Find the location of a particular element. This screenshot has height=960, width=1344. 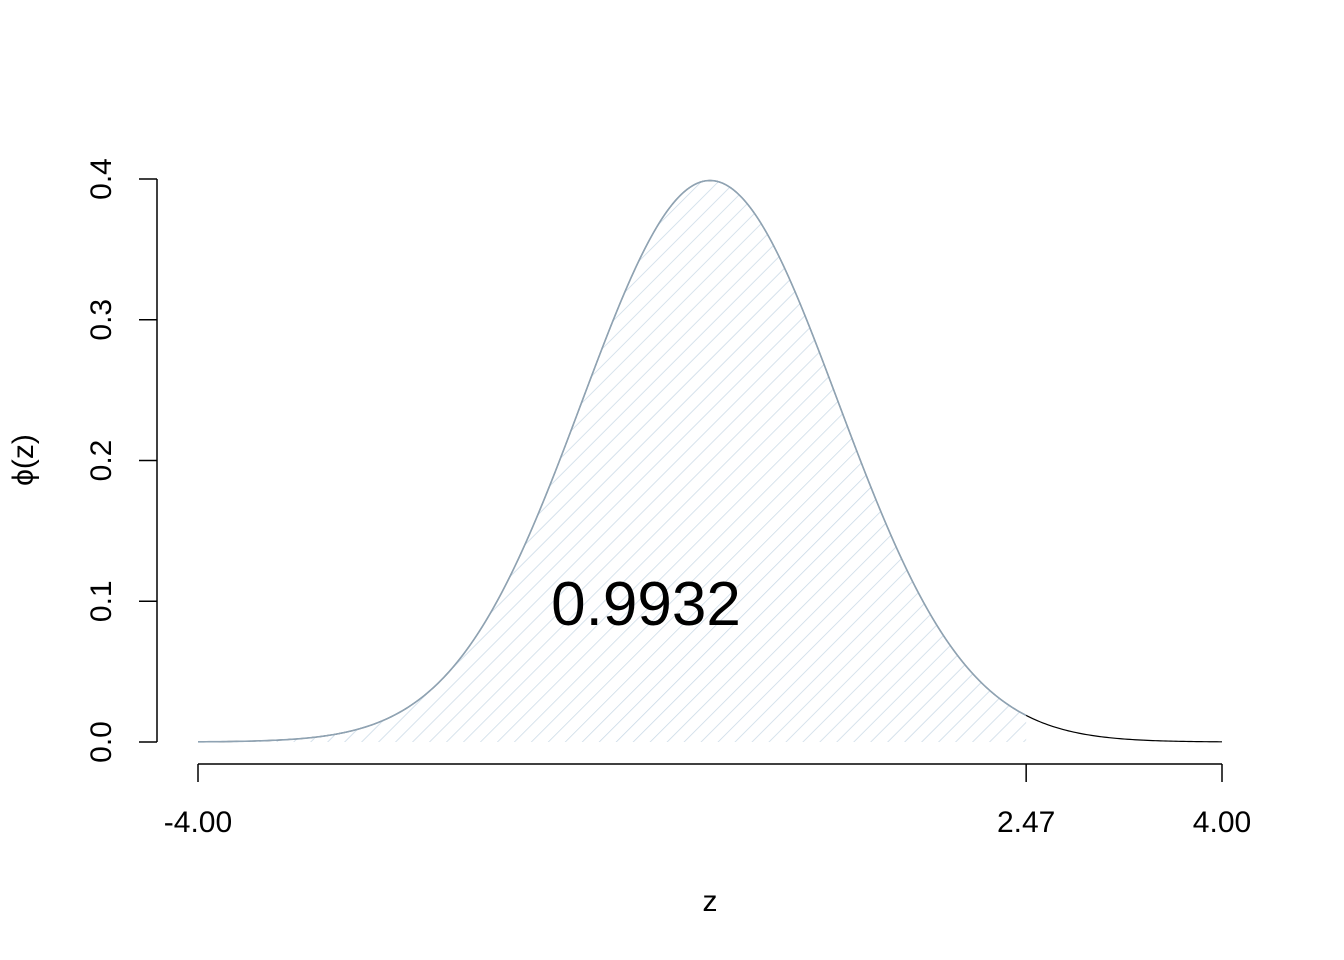

area-probability-label: 0.9932 is located at coordinates (646, 604).